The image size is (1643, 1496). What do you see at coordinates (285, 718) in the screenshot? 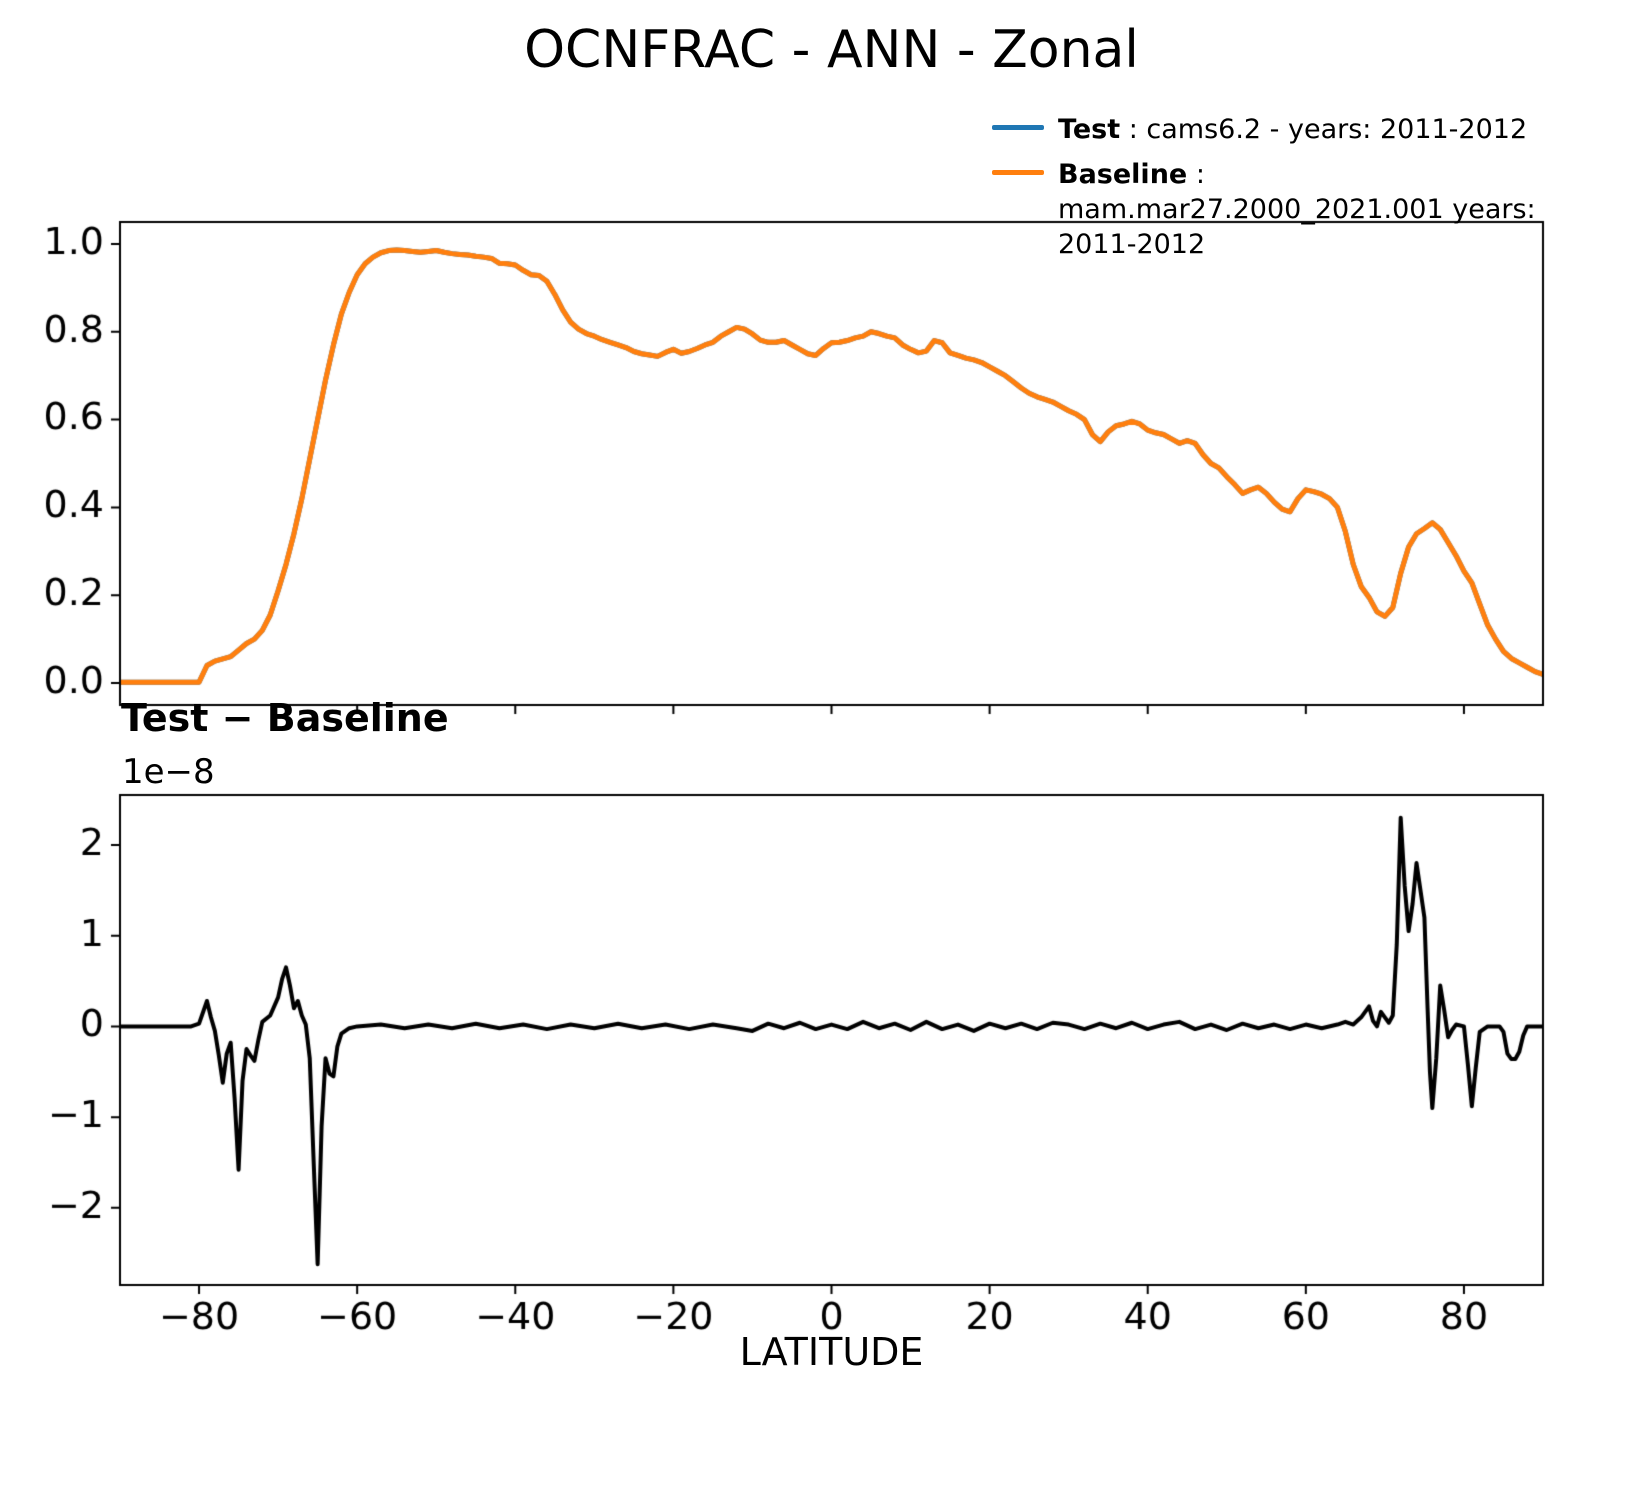
I see `diff-panel-title: Test − Baseline` at bounding box center [285, 718].